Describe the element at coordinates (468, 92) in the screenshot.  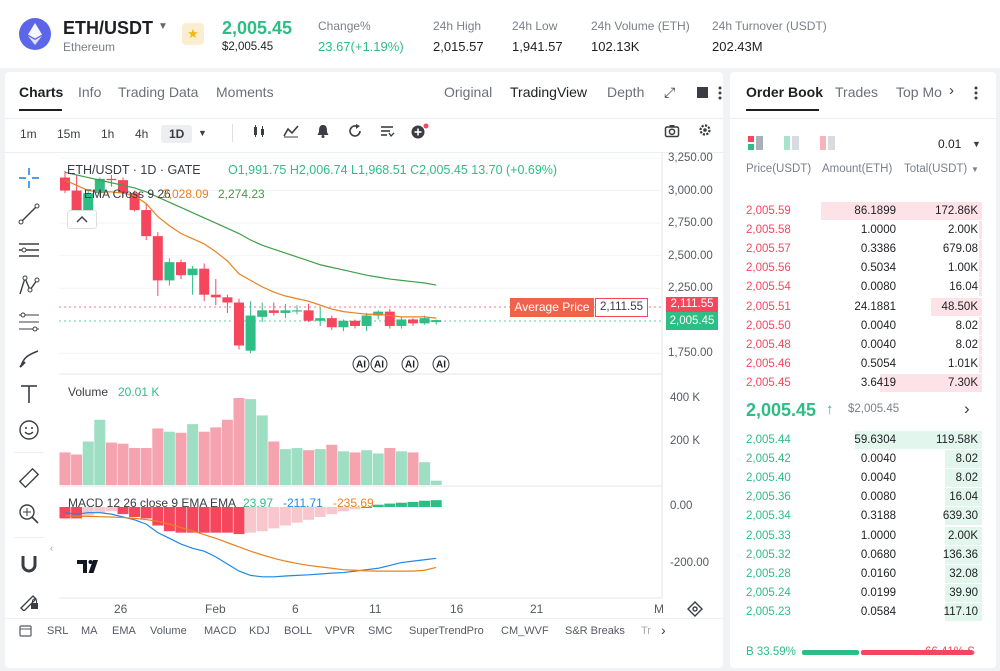
I see `view-original: Original` at that location.